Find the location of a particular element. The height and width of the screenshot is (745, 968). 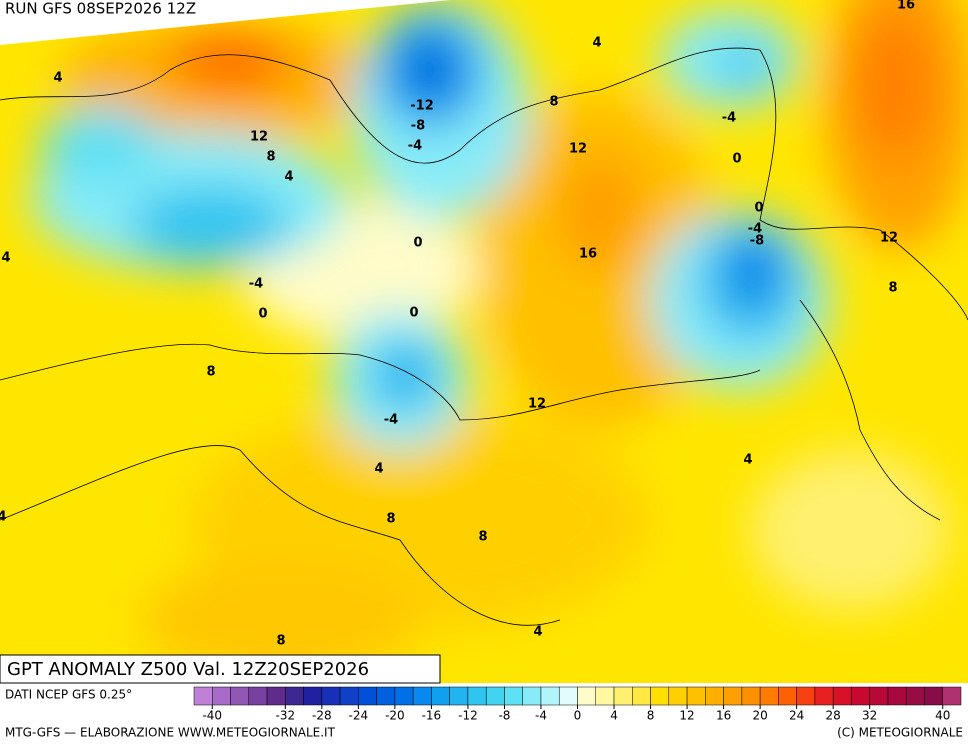

colorbar-tick-label: -32 is located at coordinates (286, 716).